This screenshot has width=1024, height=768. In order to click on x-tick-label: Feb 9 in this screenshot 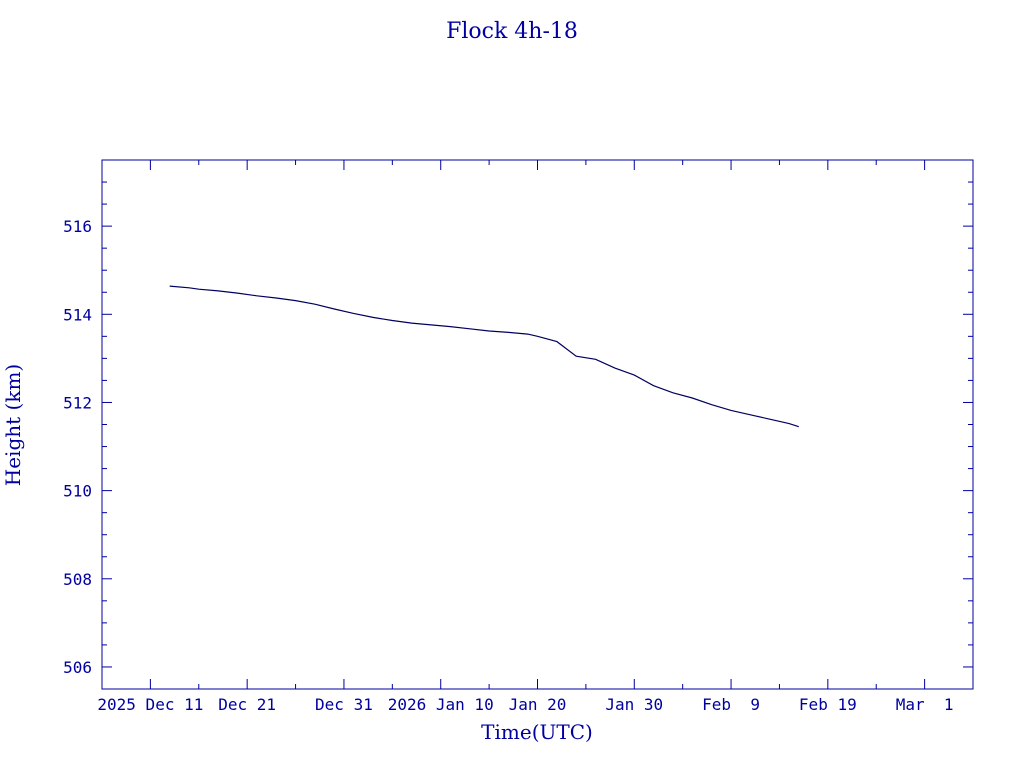, I will do `click(731, 704)`.